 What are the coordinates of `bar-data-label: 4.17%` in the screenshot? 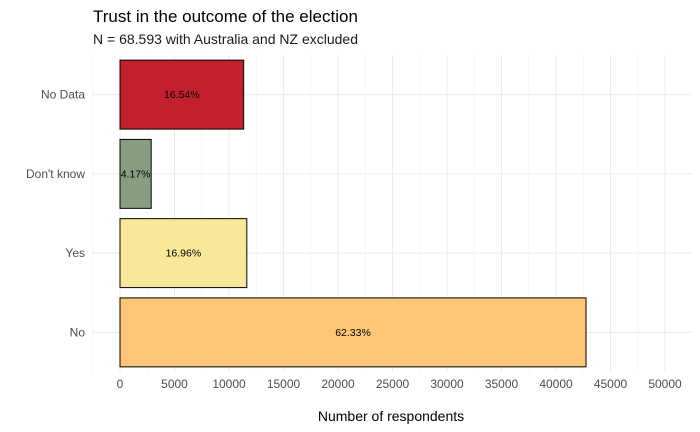 It's located at (136, 174).